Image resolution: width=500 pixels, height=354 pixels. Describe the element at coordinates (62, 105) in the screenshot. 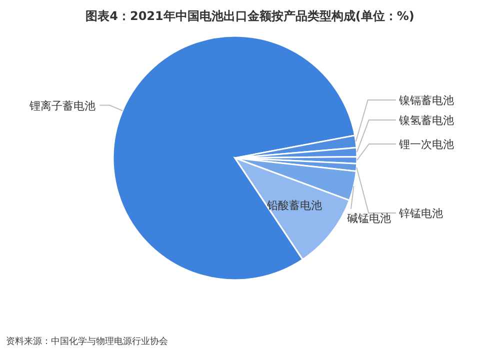

I see `slice-label: 锂离子蓄电池` at that location.